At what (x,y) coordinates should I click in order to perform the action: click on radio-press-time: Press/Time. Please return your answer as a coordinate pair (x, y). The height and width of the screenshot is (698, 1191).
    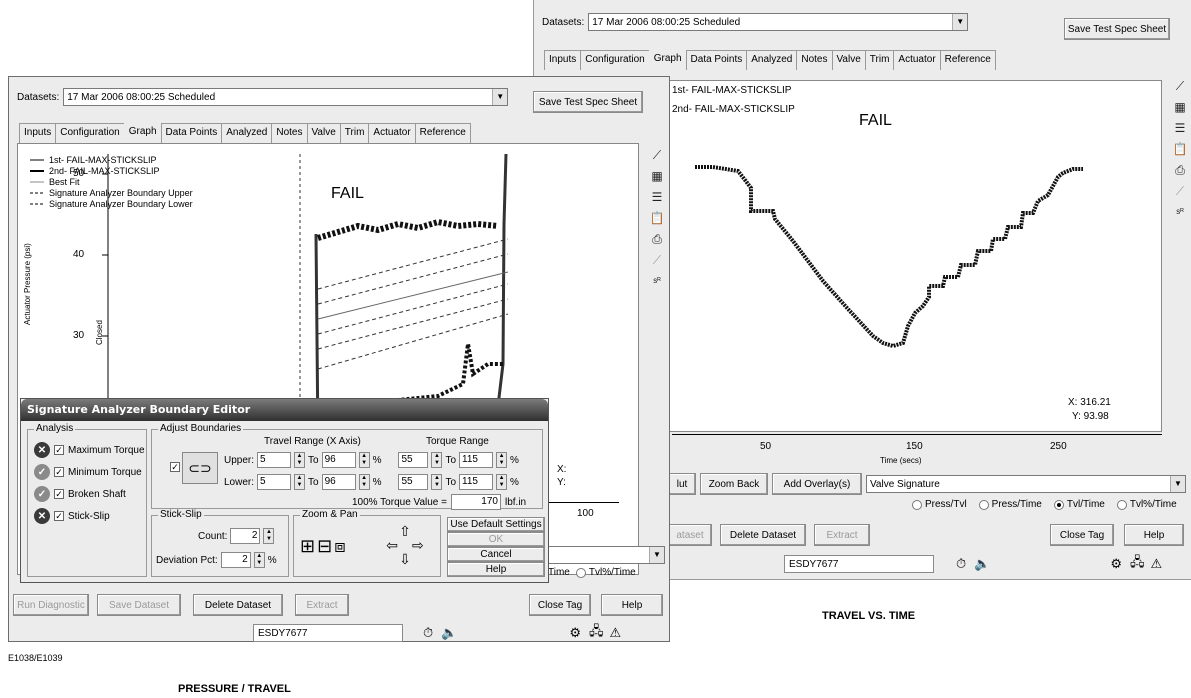
    Looking at the image, I should click on (1010, 504).